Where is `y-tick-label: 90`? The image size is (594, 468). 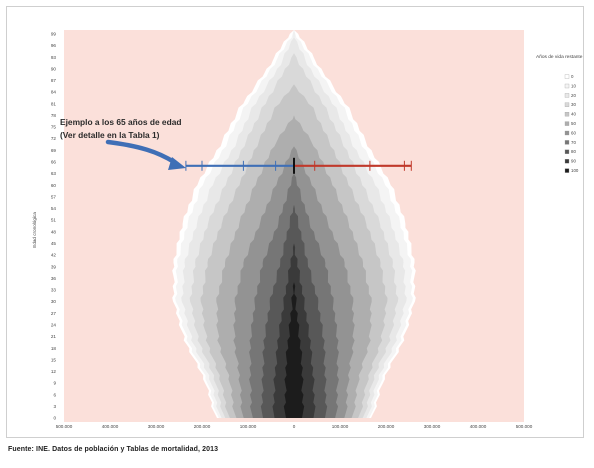 y-tick-label: 90 is located at coordinates (54, 68).